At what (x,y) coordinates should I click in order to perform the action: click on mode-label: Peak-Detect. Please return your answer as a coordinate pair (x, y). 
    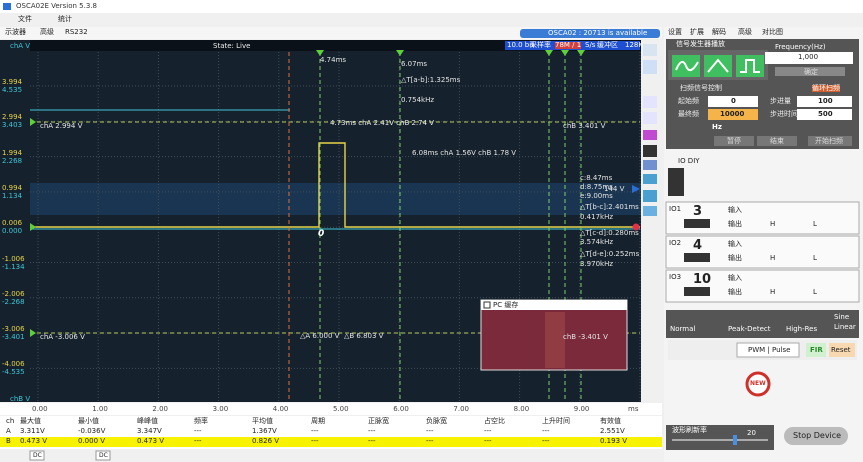
    Looking at the image, I should click on (749, 329).